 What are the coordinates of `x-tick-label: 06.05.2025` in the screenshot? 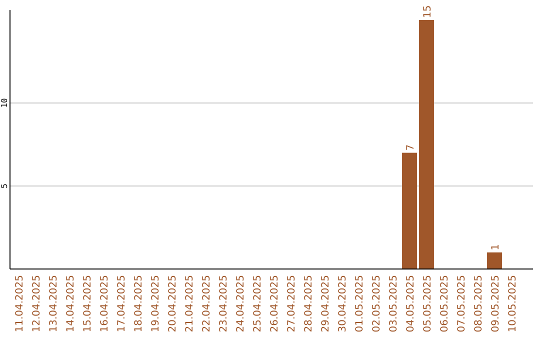 It's located at (445, 303).